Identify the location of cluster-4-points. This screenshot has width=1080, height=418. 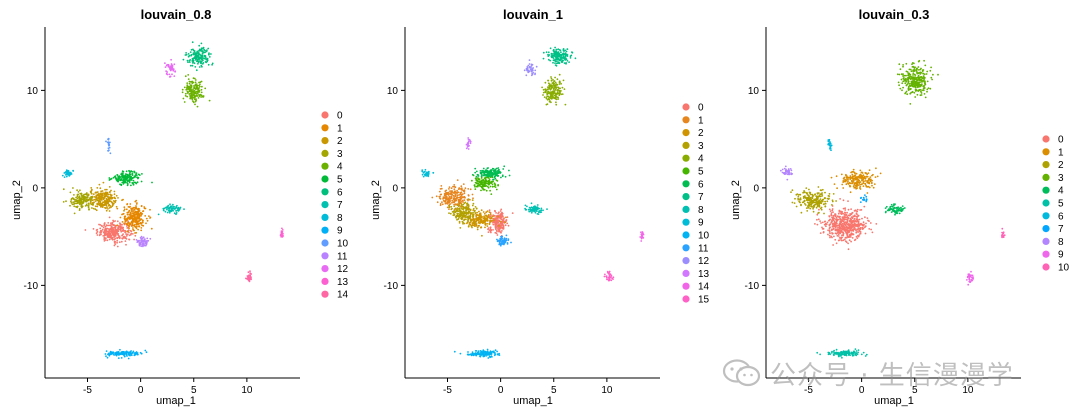
(554, 89).